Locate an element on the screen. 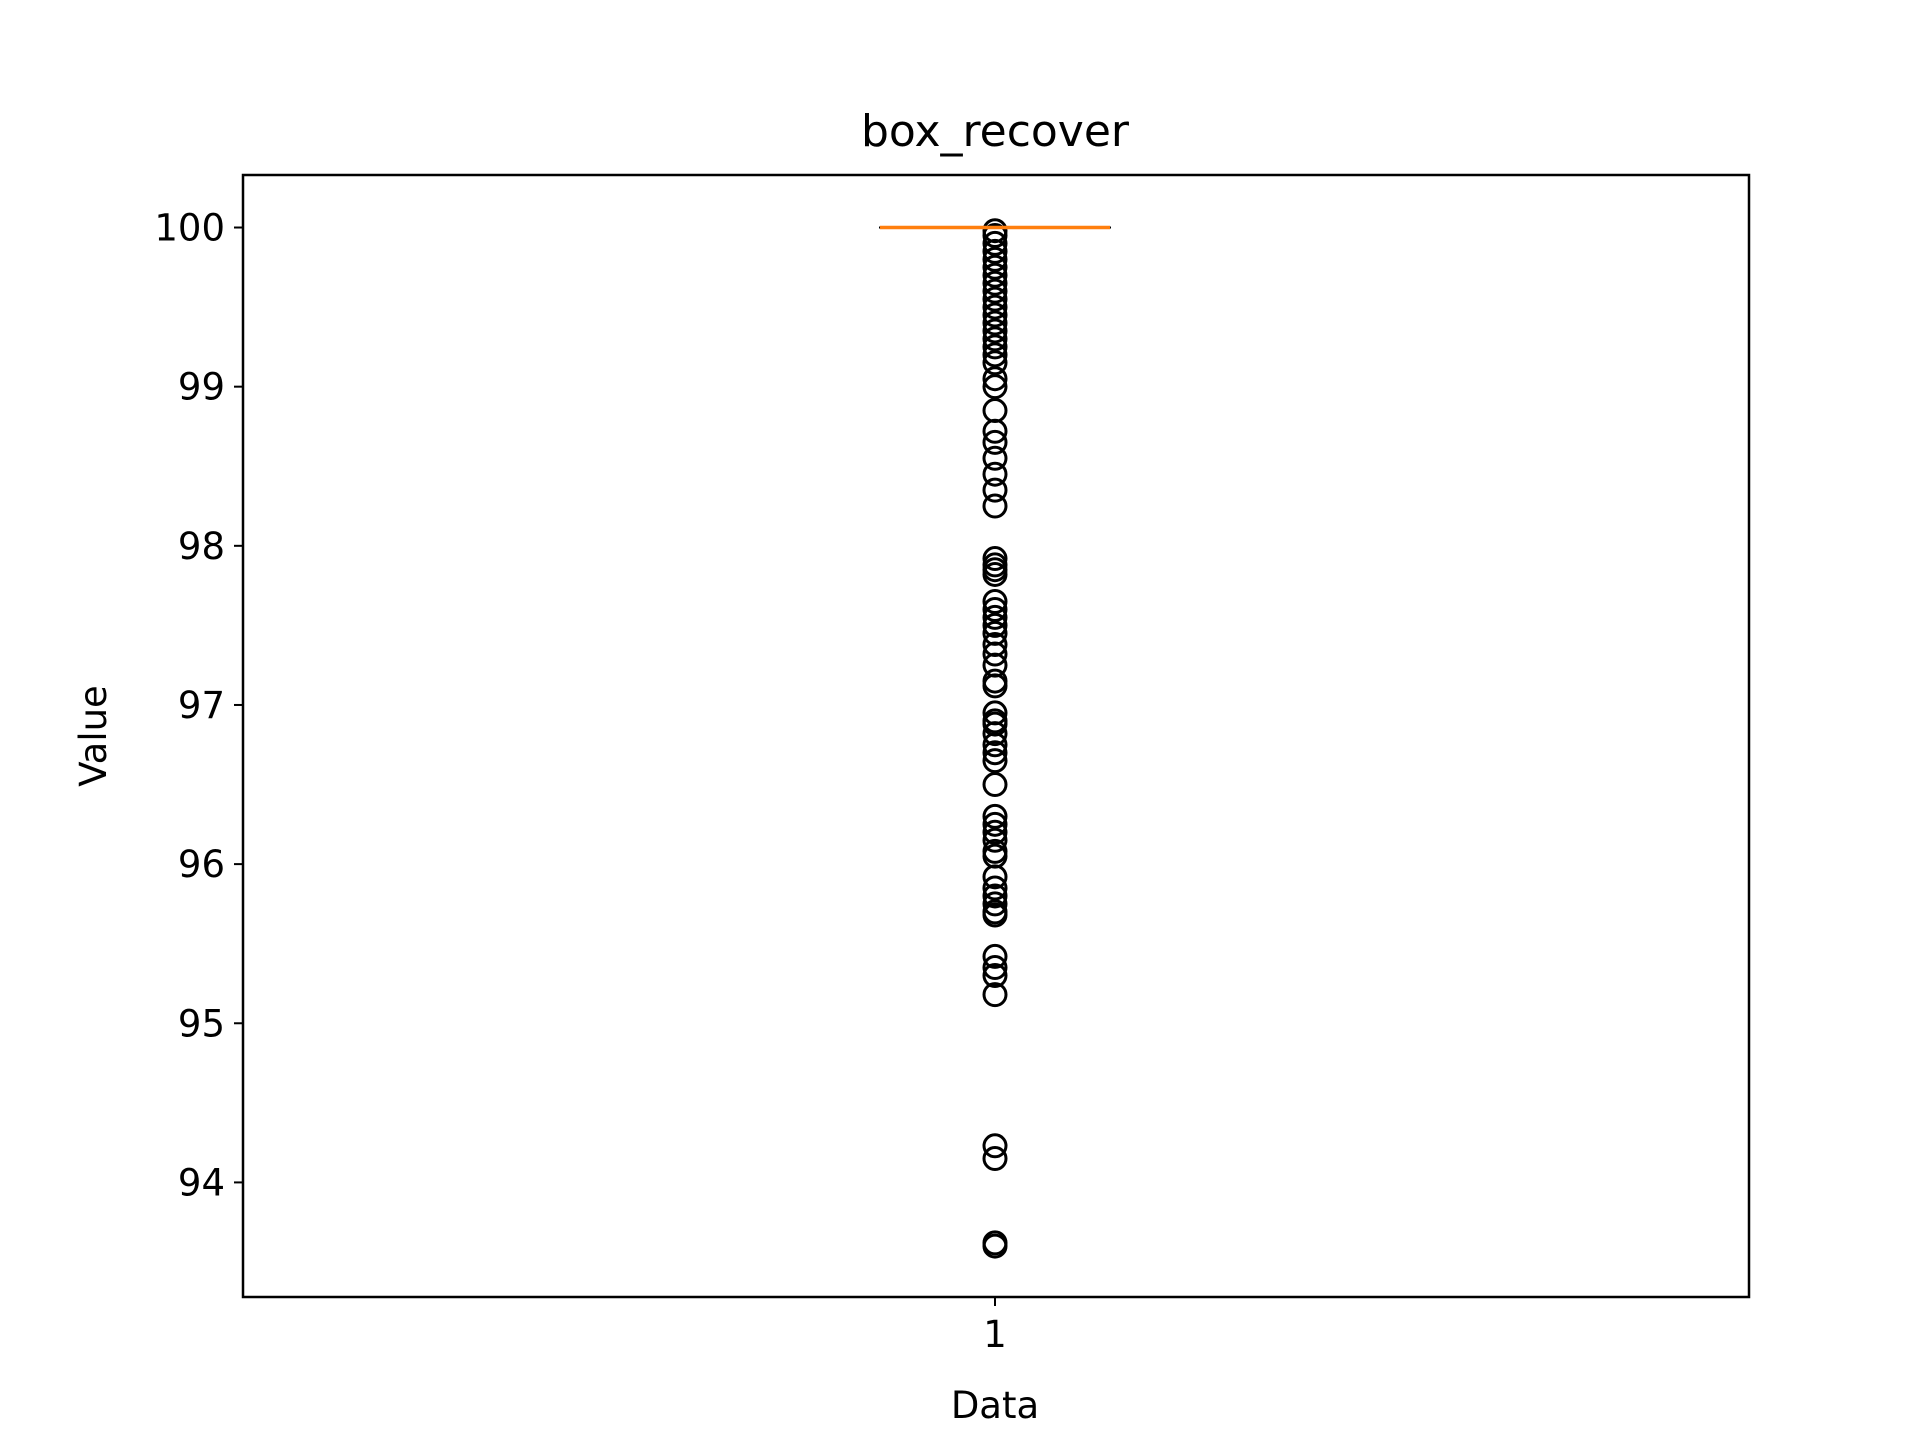 The height and width of the screenshot is (1440, 1920). y-tick-label: 99 is located at coordinates (201, 387).